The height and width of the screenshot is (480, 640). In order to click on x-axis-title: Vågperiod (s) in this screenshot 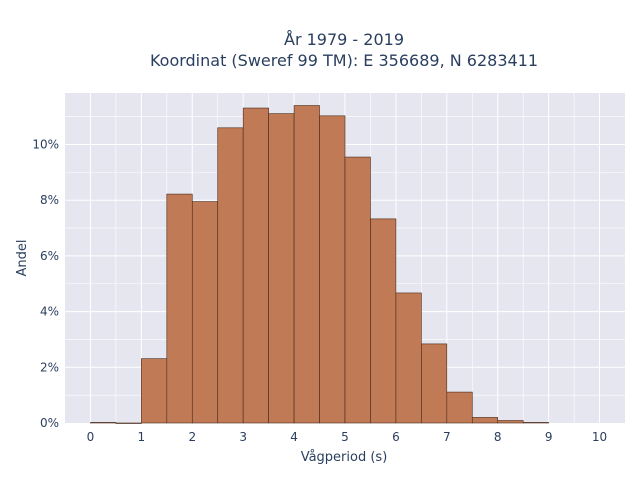, I will do `click(344, 457)`.